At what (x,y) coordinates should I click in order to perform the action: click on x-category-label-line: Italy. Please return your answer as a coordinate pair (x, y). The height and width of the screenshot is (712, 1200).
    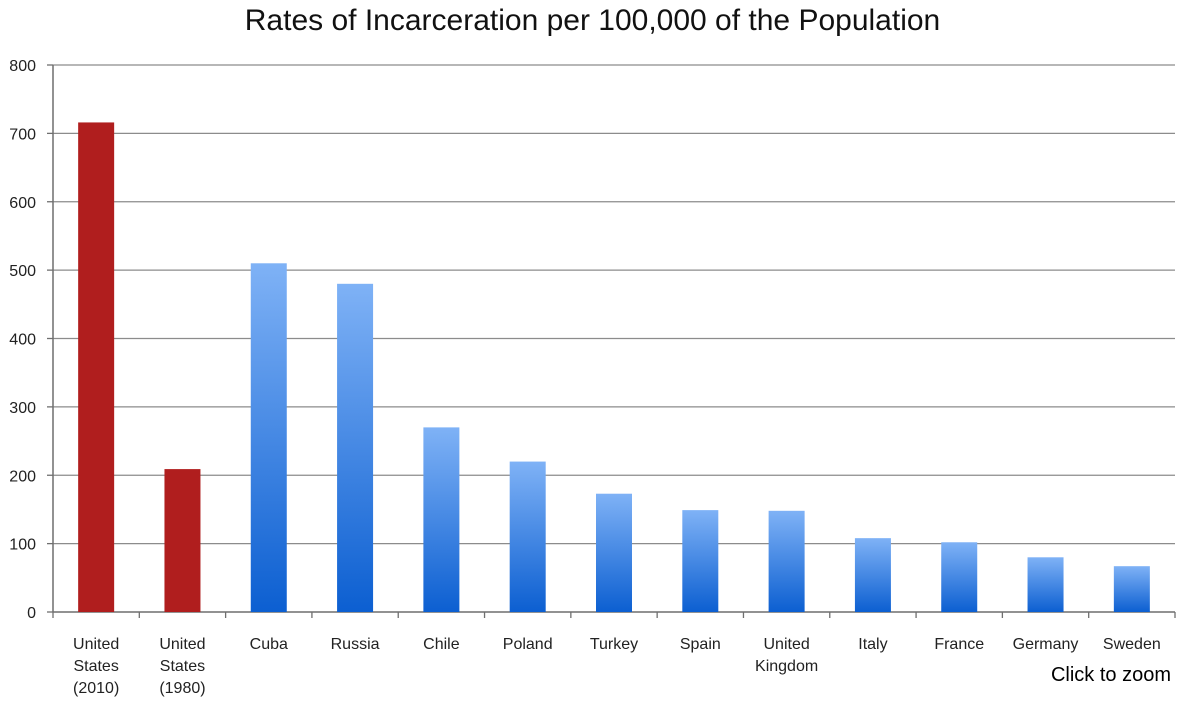
    Looking at the image, I should click on (872, 644).